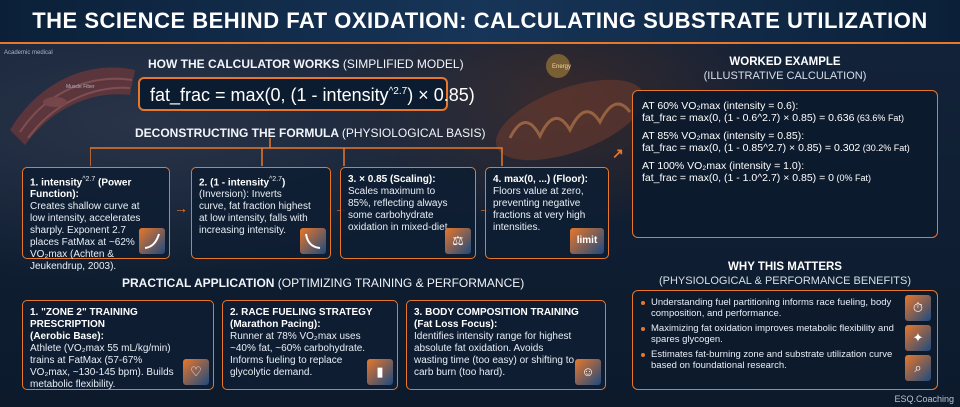  I want to click on example-3-label: AT 100% VO₂max (intensity = 1.0):, so click(723, 166).